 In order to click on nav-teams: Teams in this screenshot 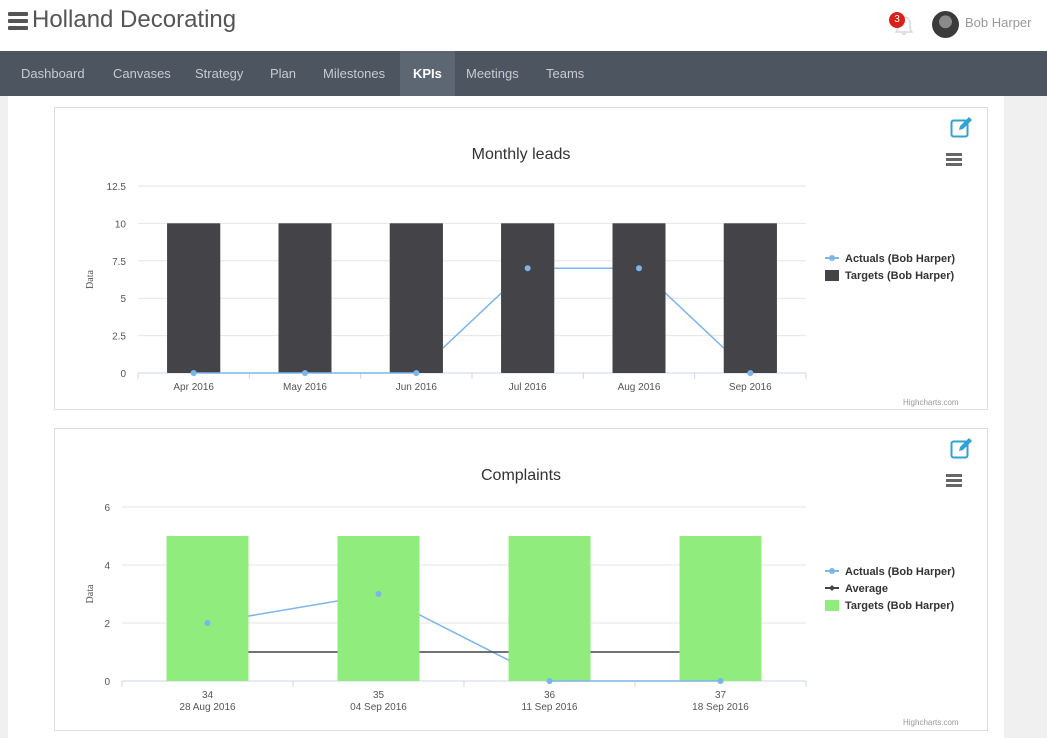, I will do `click(565, 73)`.